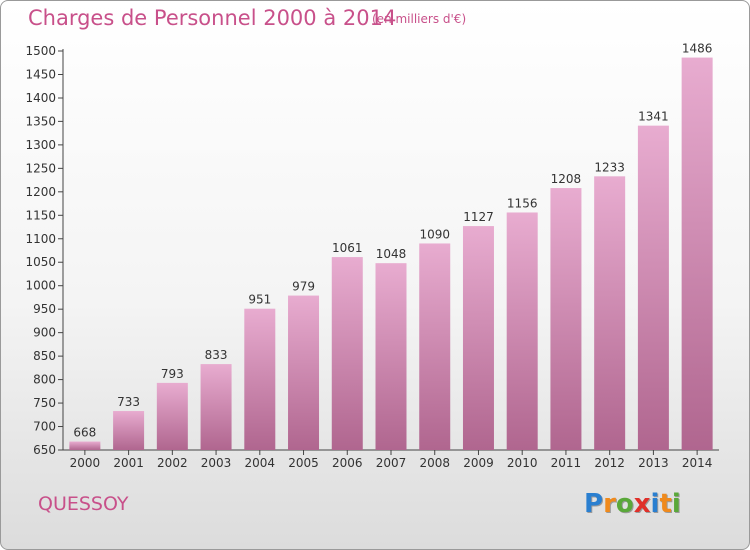  I want to click on x-tick-label: 2011, so click(566, 463).